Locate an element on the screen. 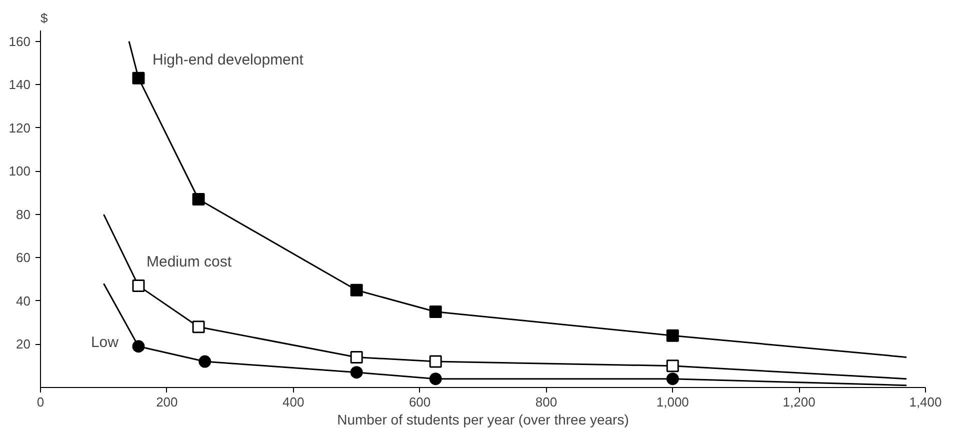  y-tick-label: 120 is located at coordinates (19, 128).